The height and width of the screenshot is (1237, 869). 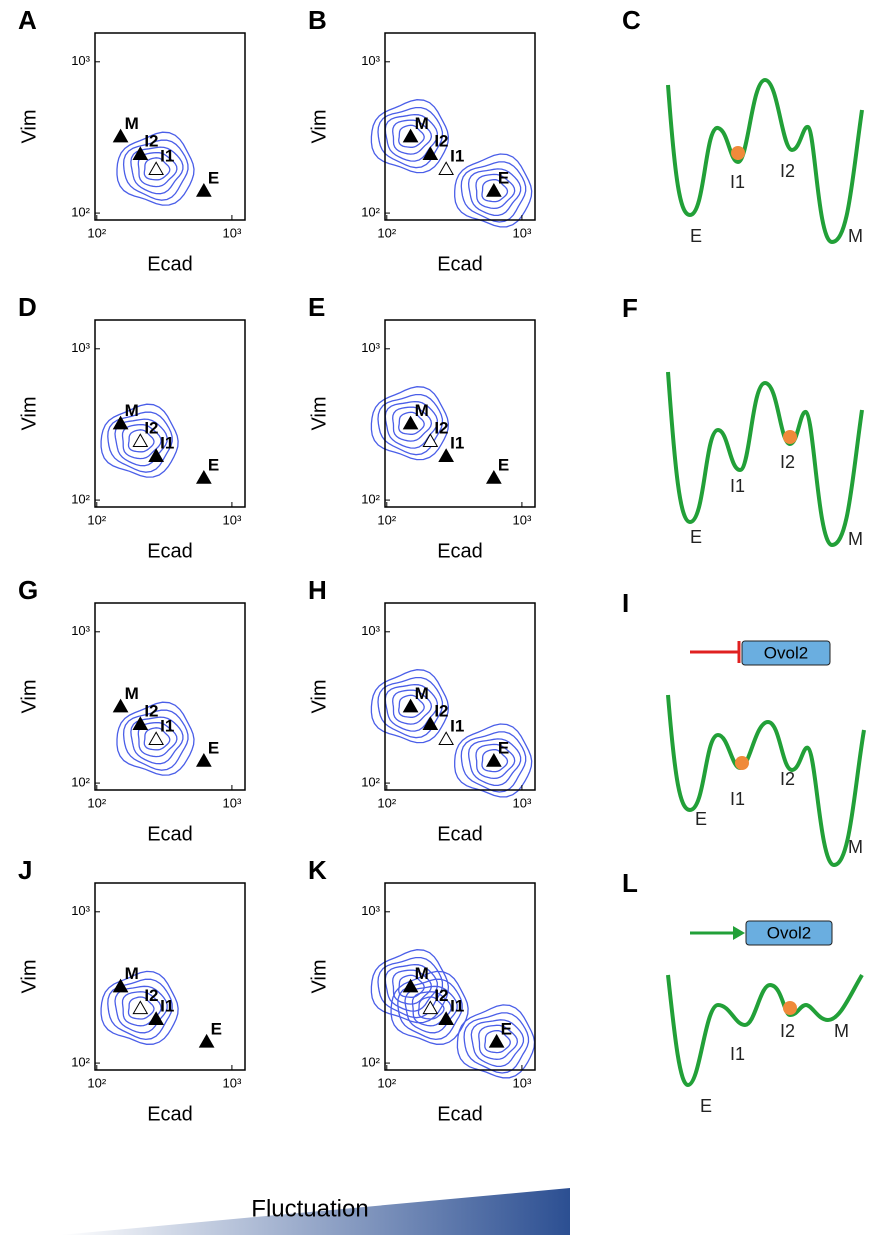 I want to click on panel-letter: A, so click(x=27, y=20).